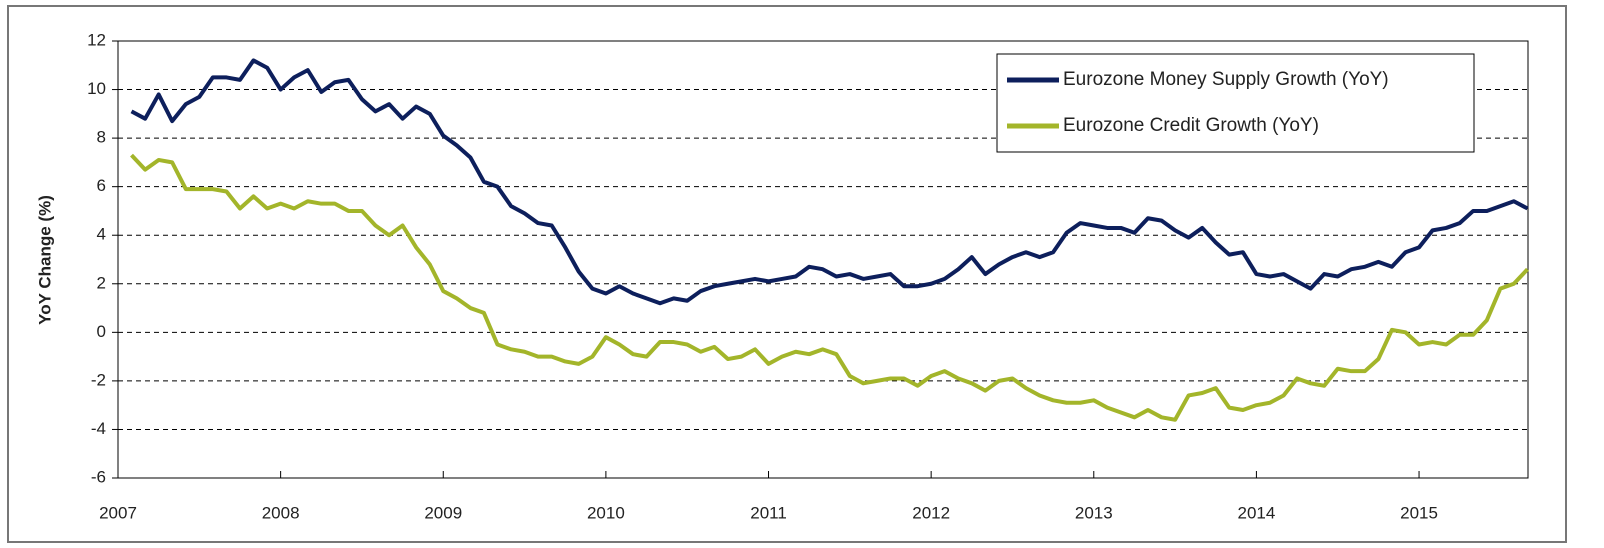  What do you see at coordinates (101, 282) in the screenshot?
I see `y-tick-label: 2` at bounding box center [101, 282].